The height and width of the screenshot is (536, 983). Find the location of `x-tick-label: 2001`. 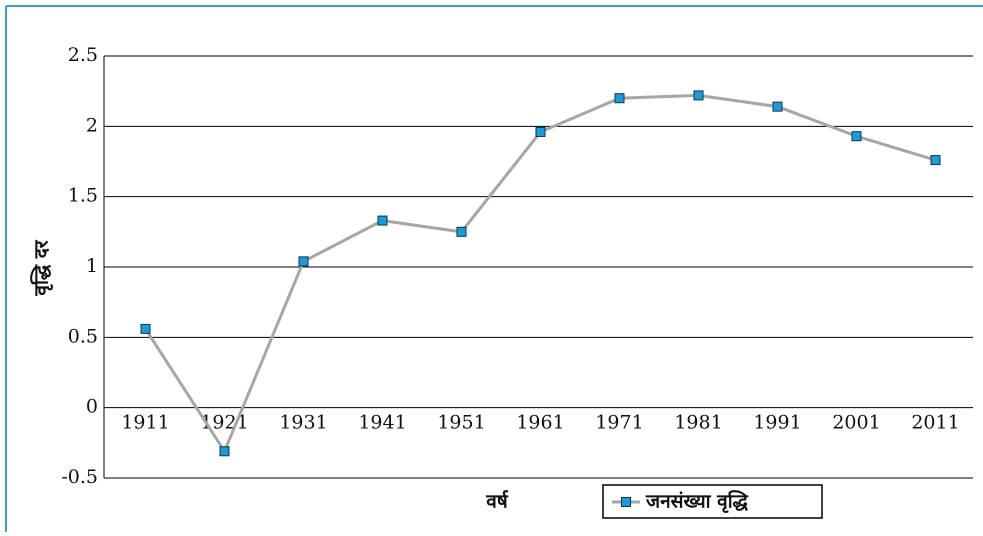

x-tick-label: 2001 is located at coordinates (856, 423).